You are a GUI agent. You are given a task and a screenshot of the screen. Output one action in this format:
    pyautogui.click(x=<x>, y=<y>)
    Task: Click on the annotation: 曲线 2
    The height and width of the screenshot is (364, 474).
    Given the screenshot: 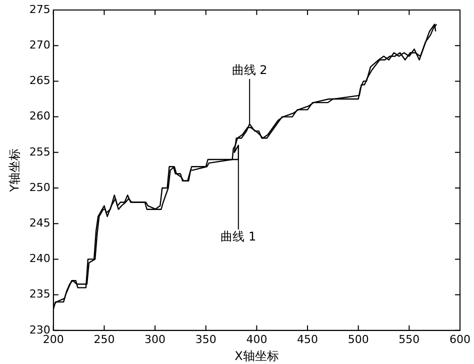 What is the action you would take?
    pyautogui.click(x=250, y=70)
    